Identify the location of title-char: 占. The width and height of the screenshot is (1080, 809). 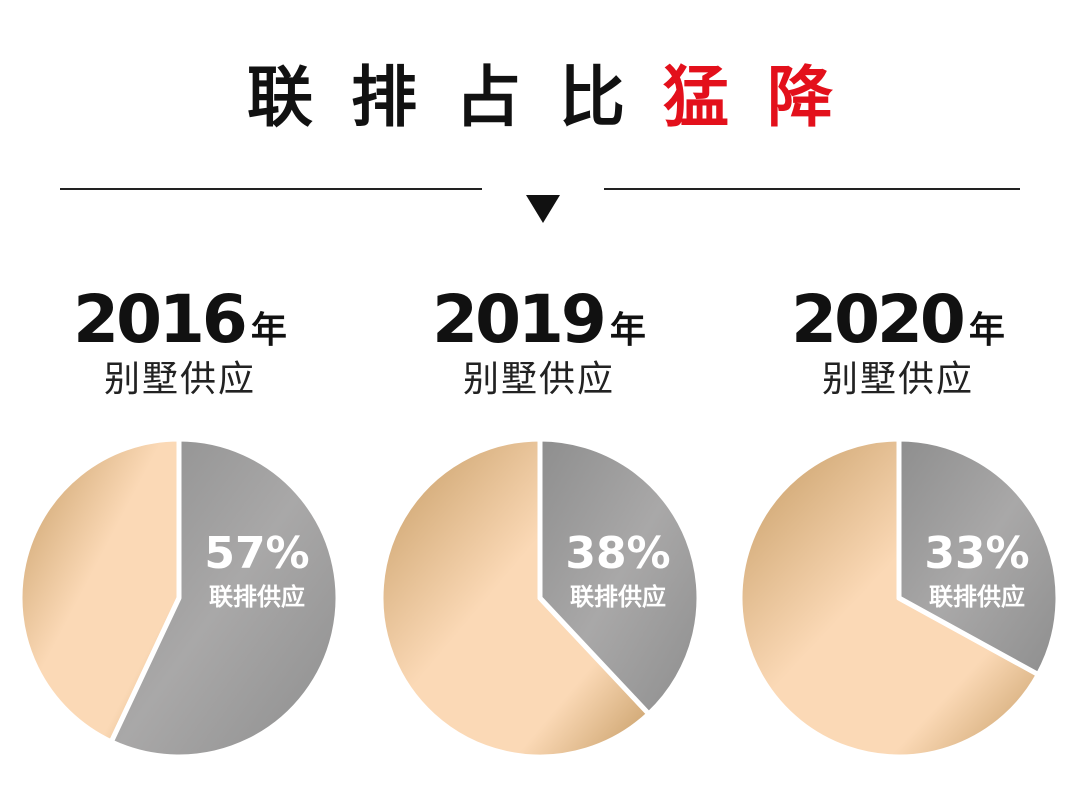
(507, 97).